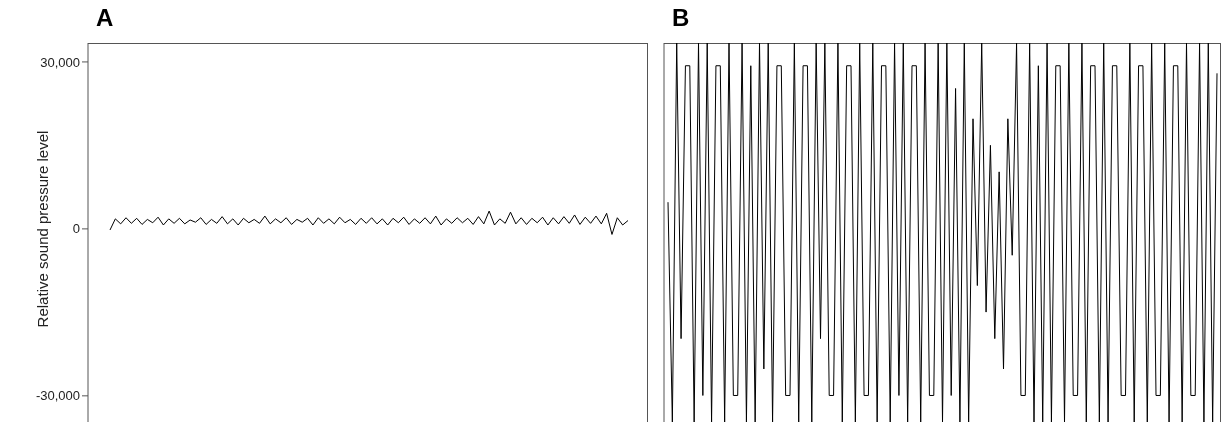 The image size is (1222, 422). Describe the element at coordinates (57, 396) in the screenshot. I see `y-tick-label: -30,000` at that location.